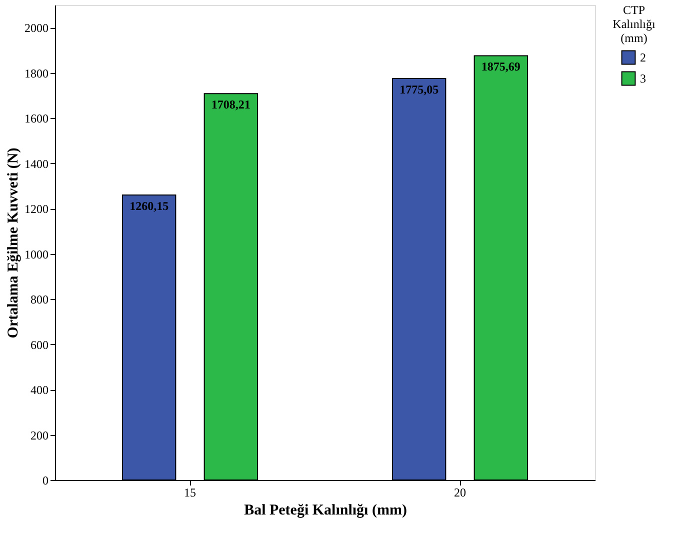 The image size is (692, 547). What do you see at coordinates (325, 510) in the screenshot?
I see `x-axis-title: Bal Peteği Kalınlığı (mm)` at bounding box center [325, 510].